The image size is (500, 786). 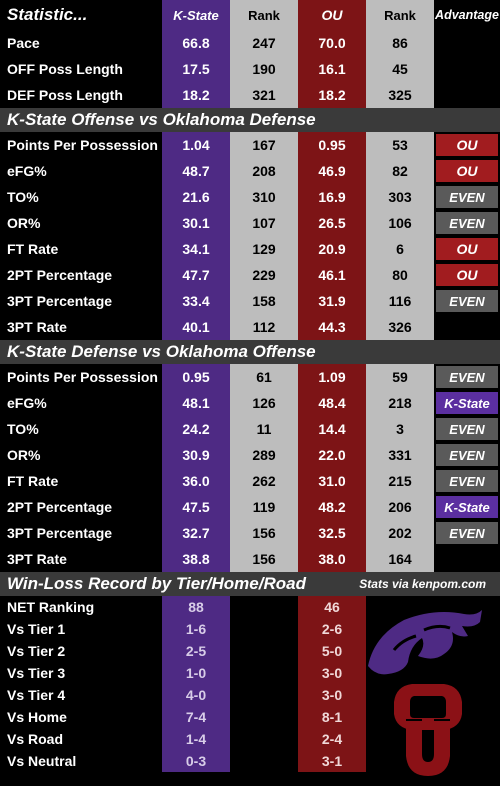 I want to click on kstate-value: 40.1, so click(x=196, y=327).